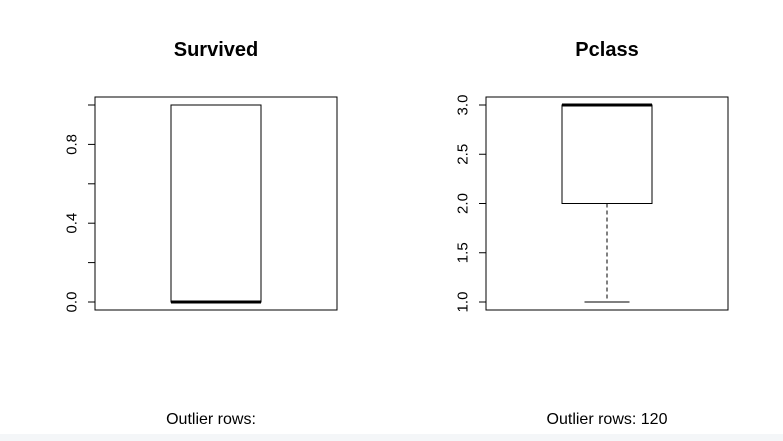 The image size is (783, 441). What do you see at coordinates (216, 50) in the screenshot?
I see `chart-title: Survived` at bounding box center [216, 50].